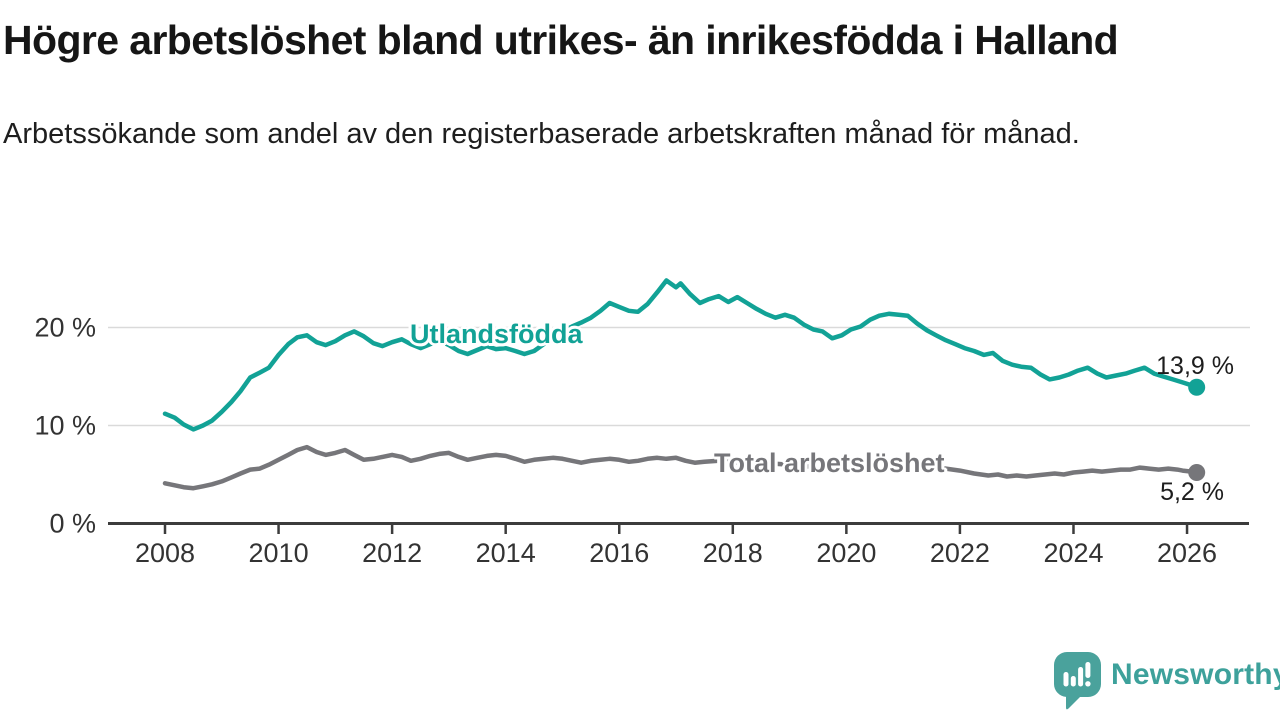 This screenshot has height=720, width=1280. I want to click on y-tick-label-20: 20 %, so click(65, 328).